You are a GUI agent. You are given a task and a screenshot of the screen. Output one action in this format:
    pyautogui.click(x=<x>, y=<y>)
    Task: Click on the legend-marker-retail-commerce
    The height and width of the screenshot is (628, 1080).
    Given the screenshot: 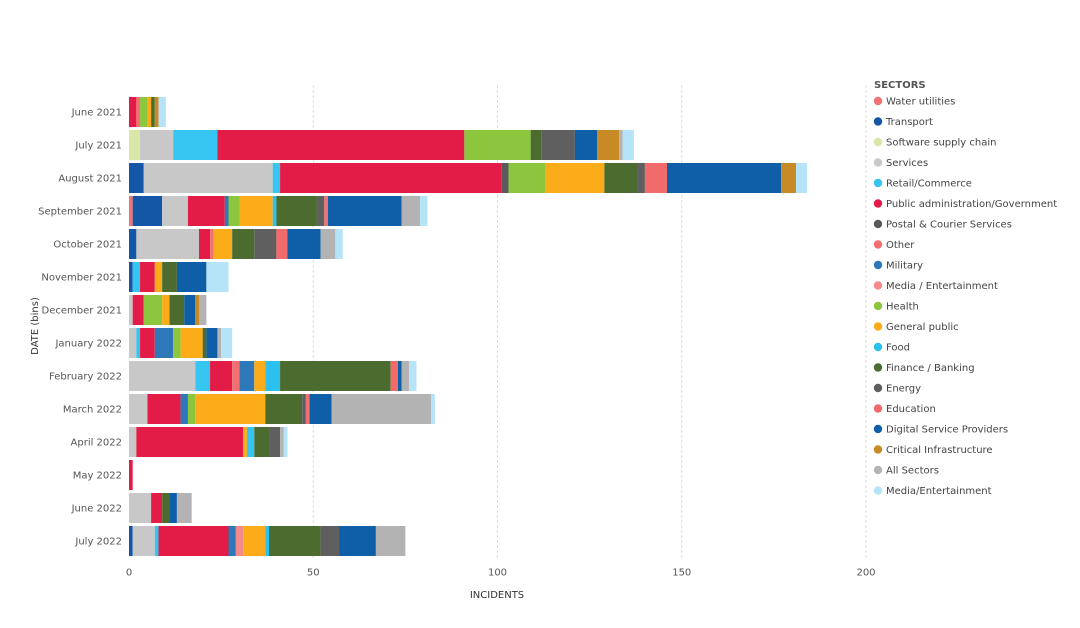 What is the action you would take?
    pyautogui.click(x=878, y=183)
    